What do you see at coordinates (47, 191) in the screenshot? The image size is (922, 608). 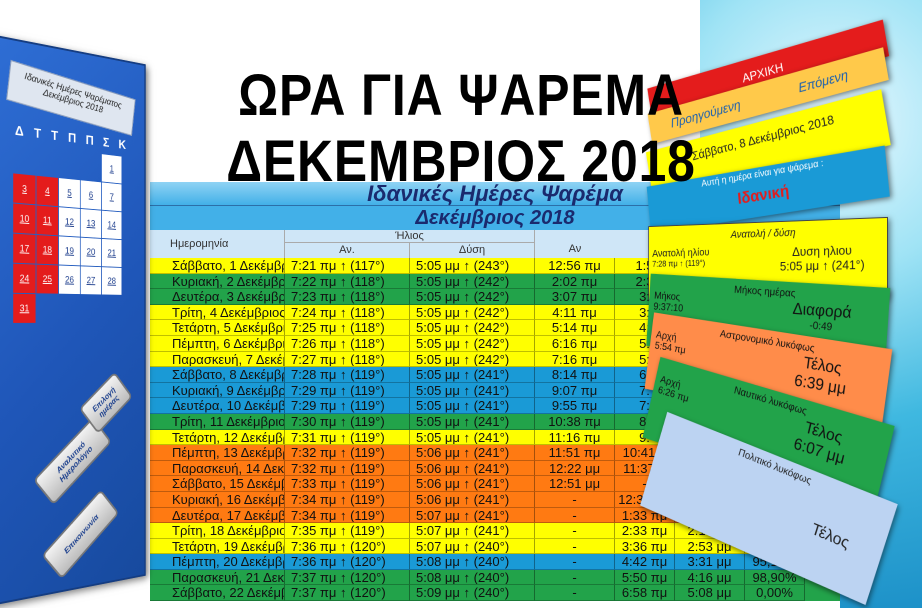 I see `calendar-day: 4` at bounding box center [47, 191].